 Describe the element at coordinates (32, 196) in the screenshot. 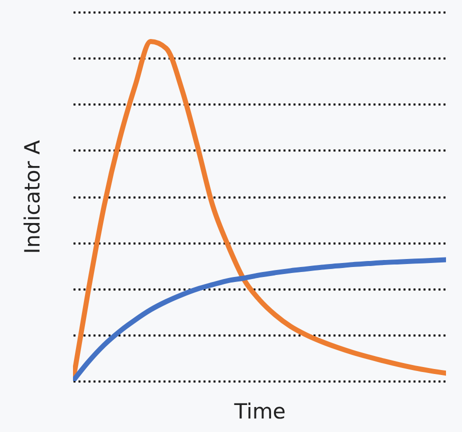

I see `y-axis-title: Indicator A` at that location.